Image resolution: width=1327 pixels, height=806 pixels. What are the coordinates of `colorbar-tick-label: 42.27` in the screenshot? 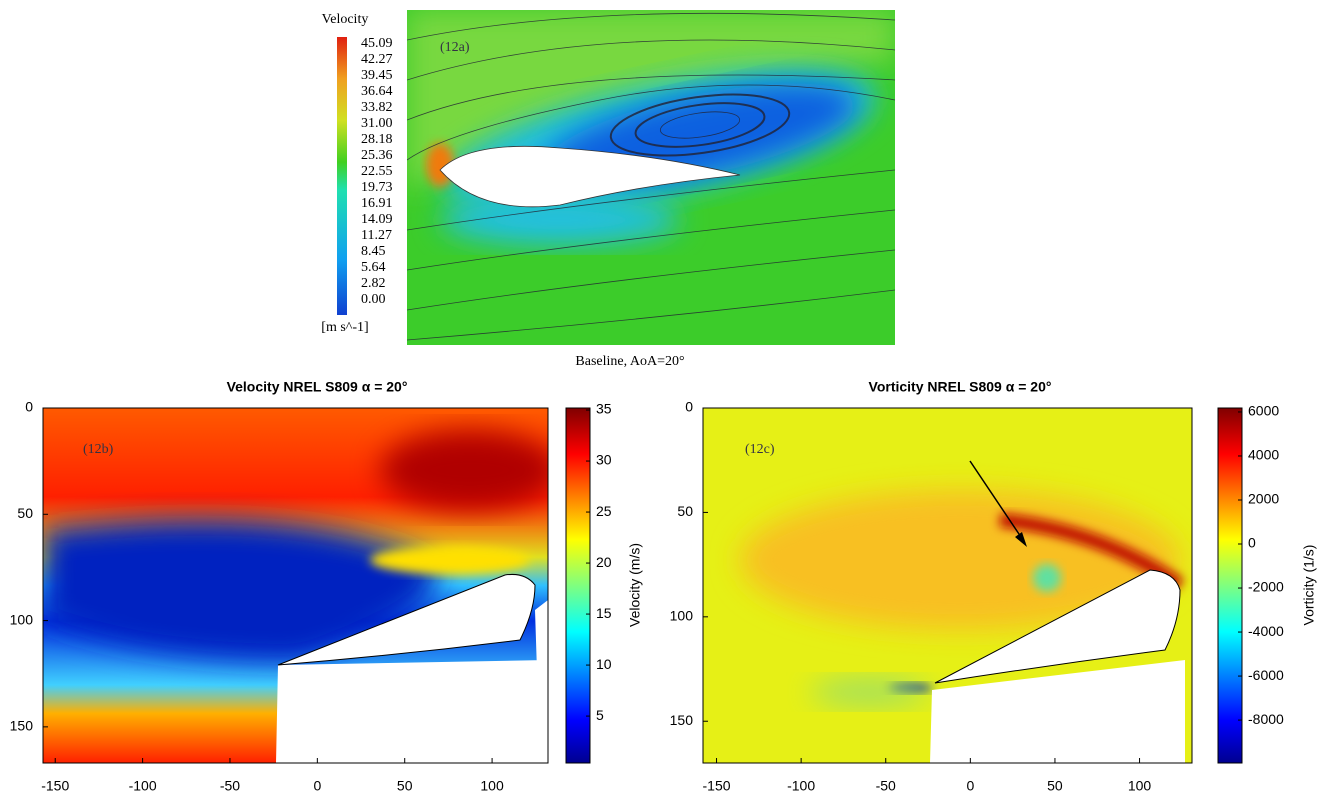 It's located at (377, 59).